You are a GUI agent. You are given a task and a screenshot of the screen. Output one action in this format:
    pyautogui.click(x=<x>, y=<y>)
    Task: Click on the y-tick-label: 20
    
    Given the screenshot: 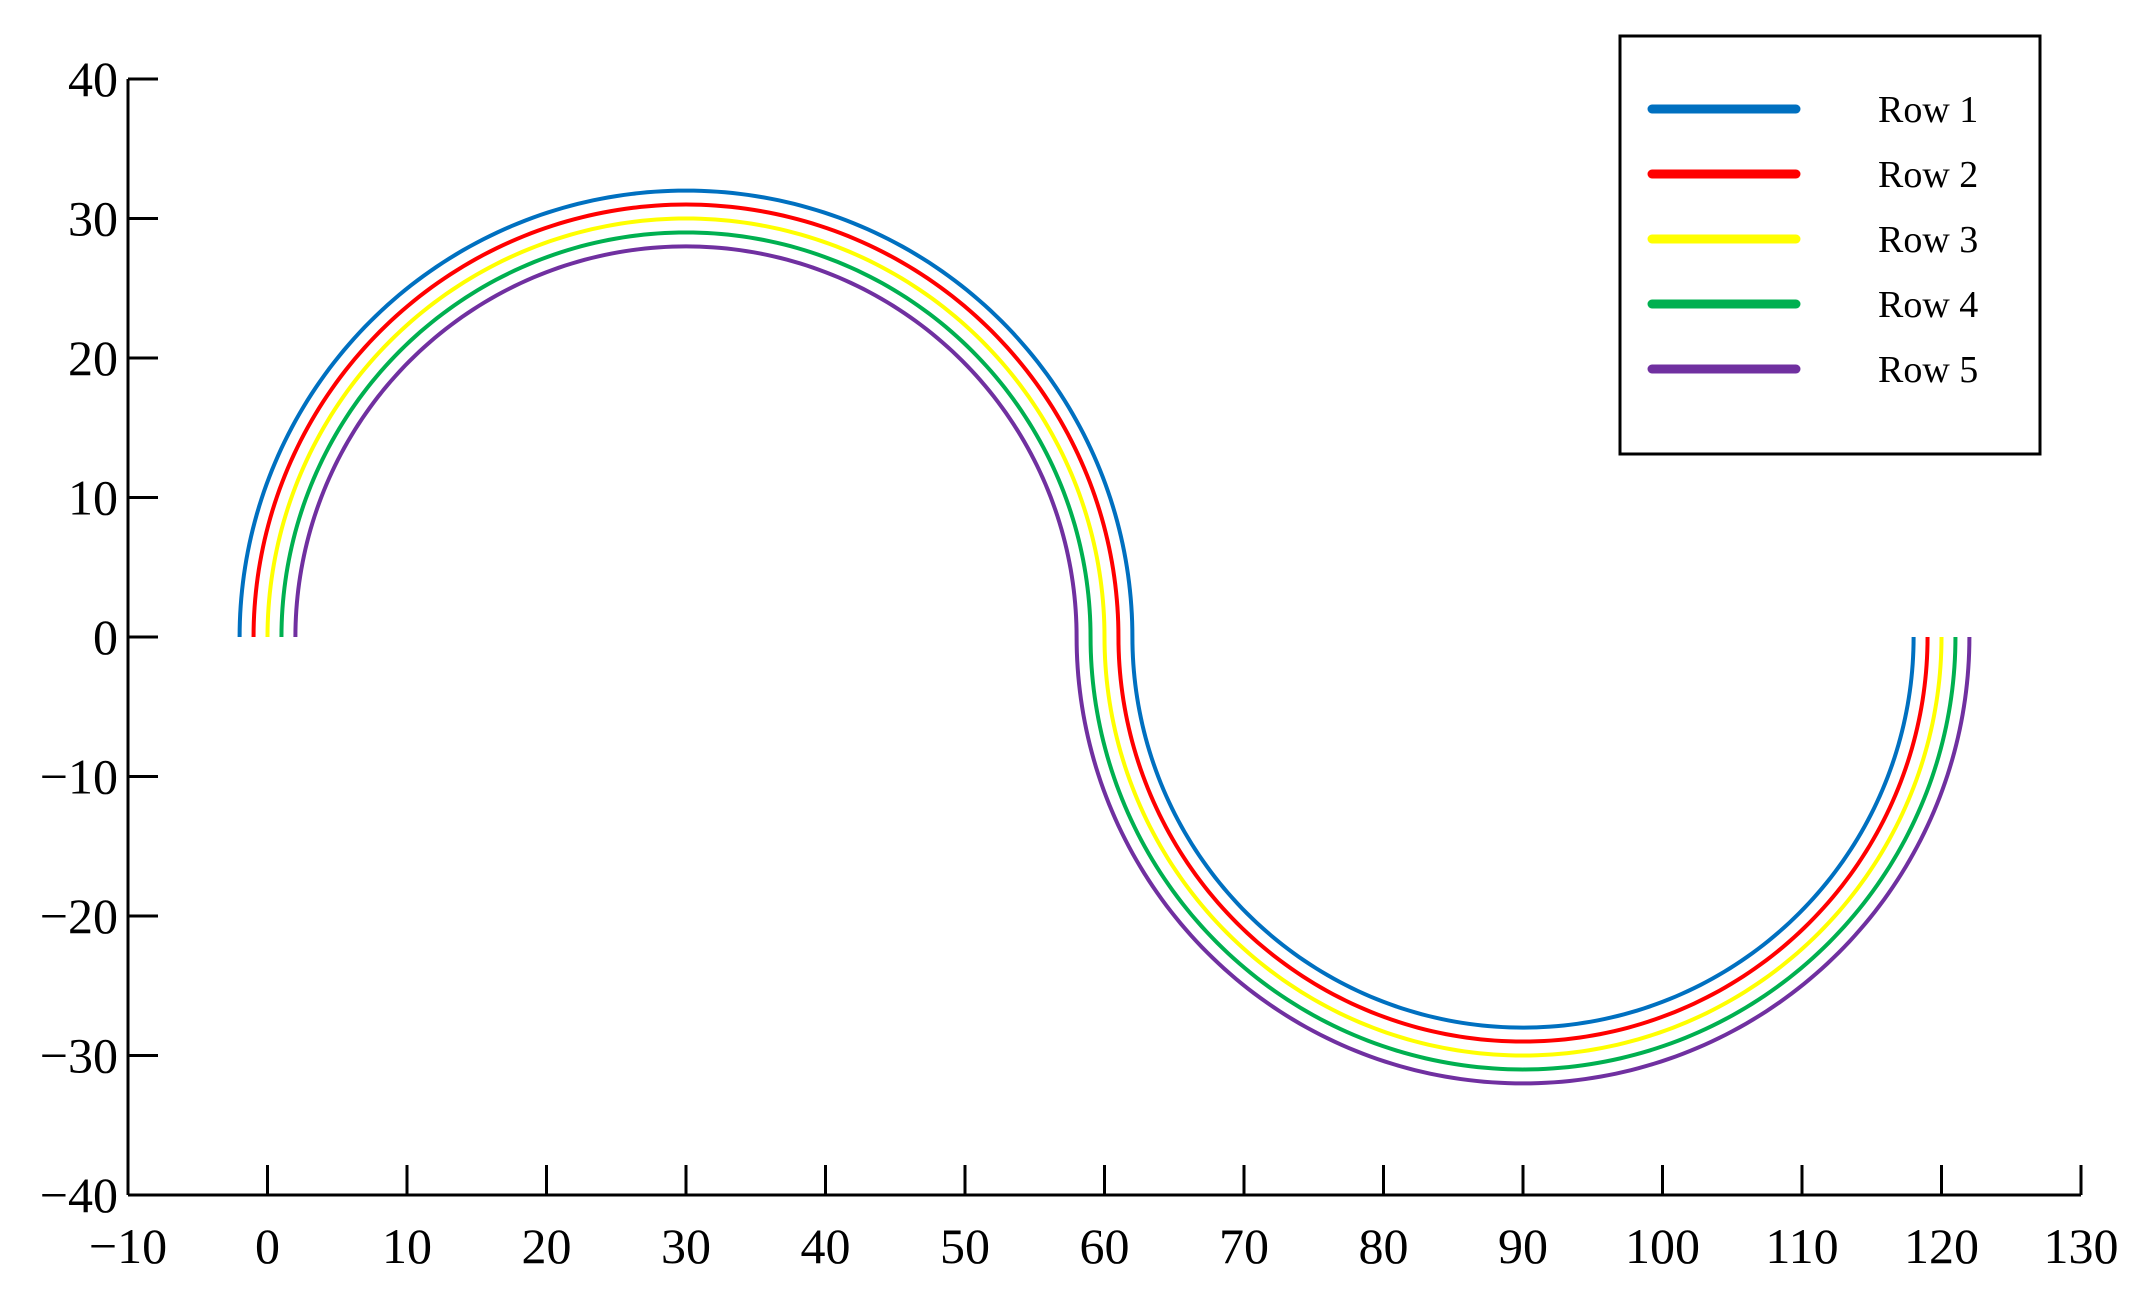 What is the action you would take?
    pyautogui.click(x=93, y=358)
    